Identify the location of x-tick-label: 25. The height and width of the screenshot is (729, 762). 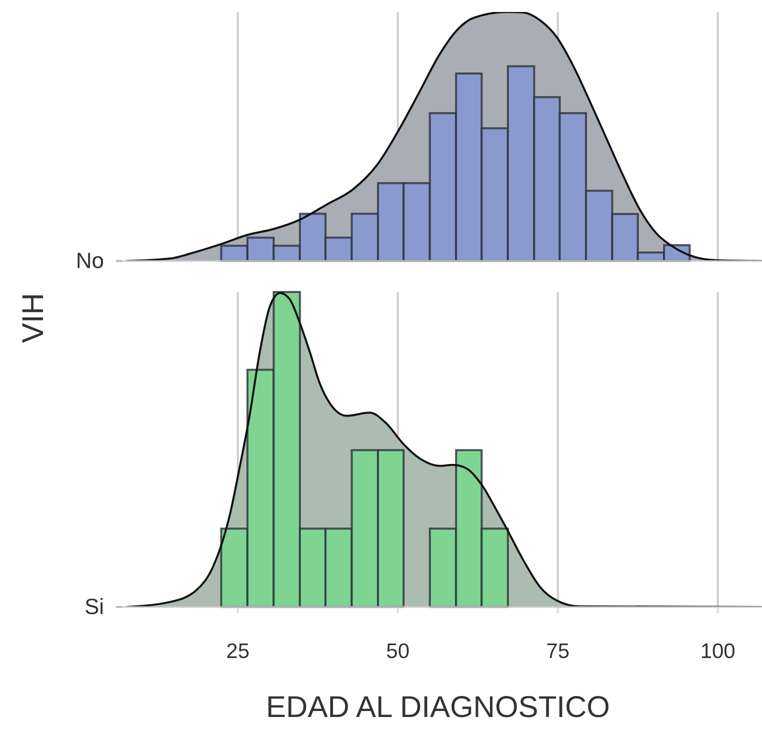
(238, 651).